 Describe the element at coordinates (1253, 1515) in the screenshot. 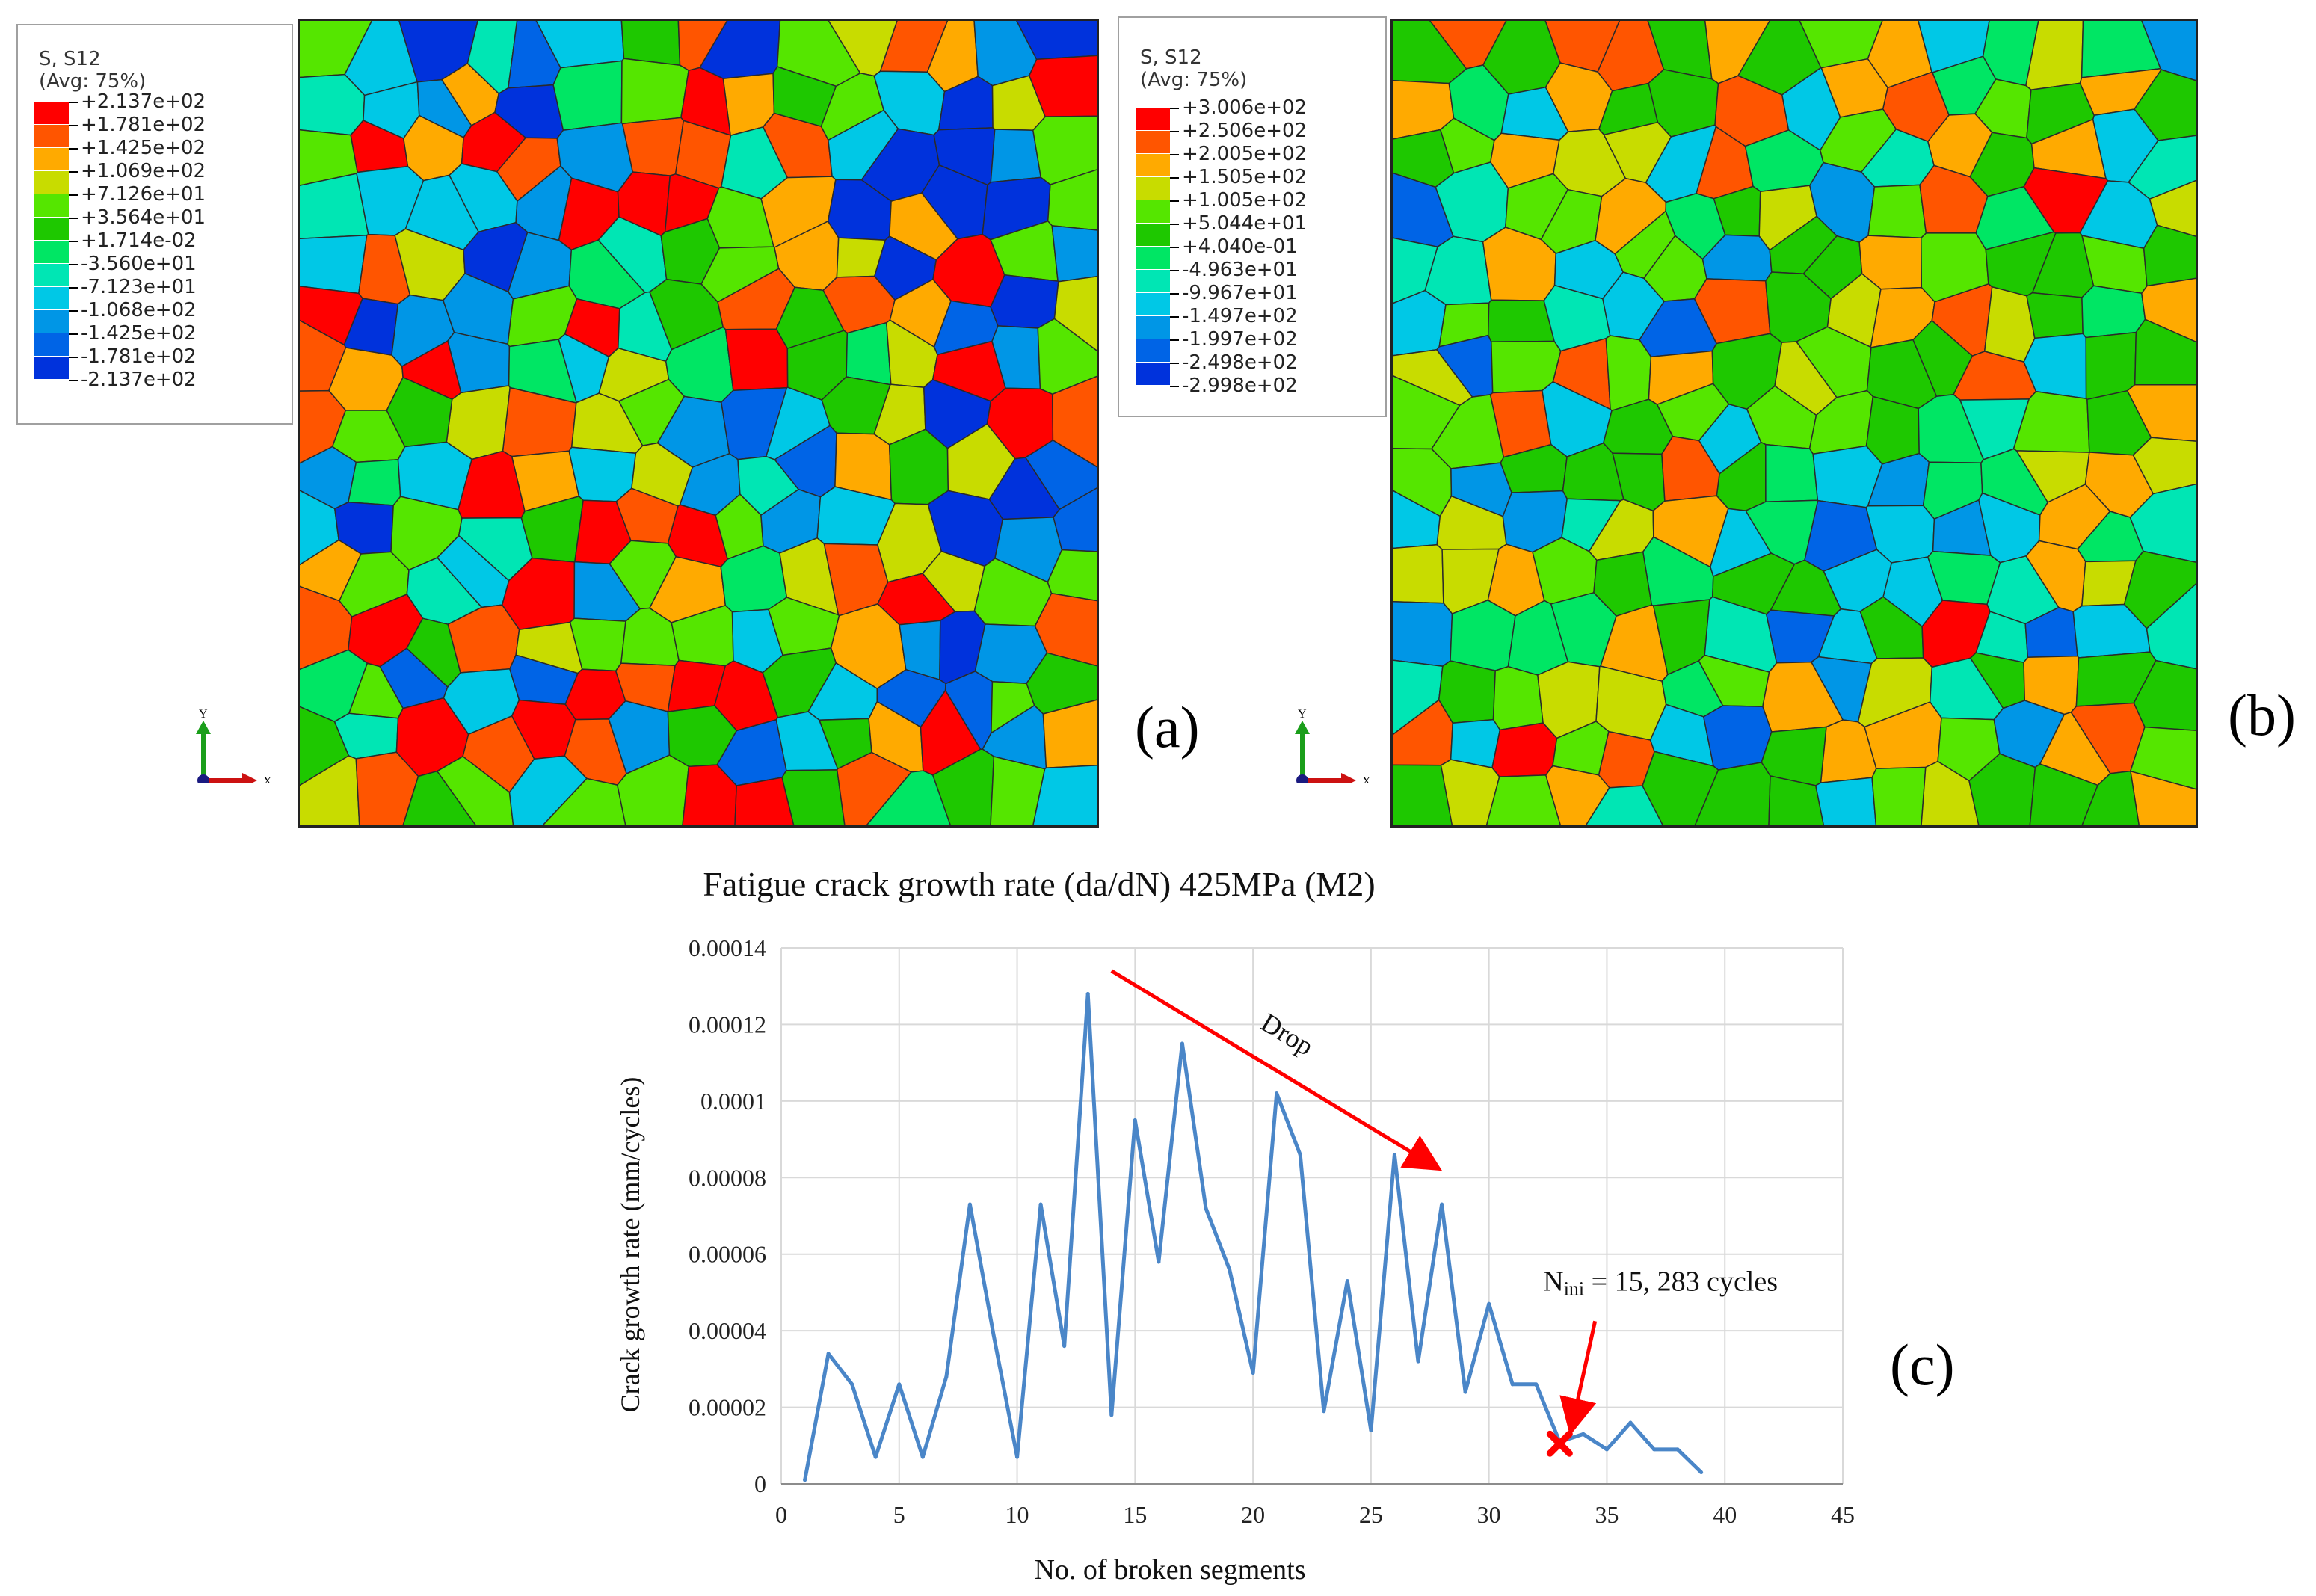

I see `x-tick-label: 20` at that location.